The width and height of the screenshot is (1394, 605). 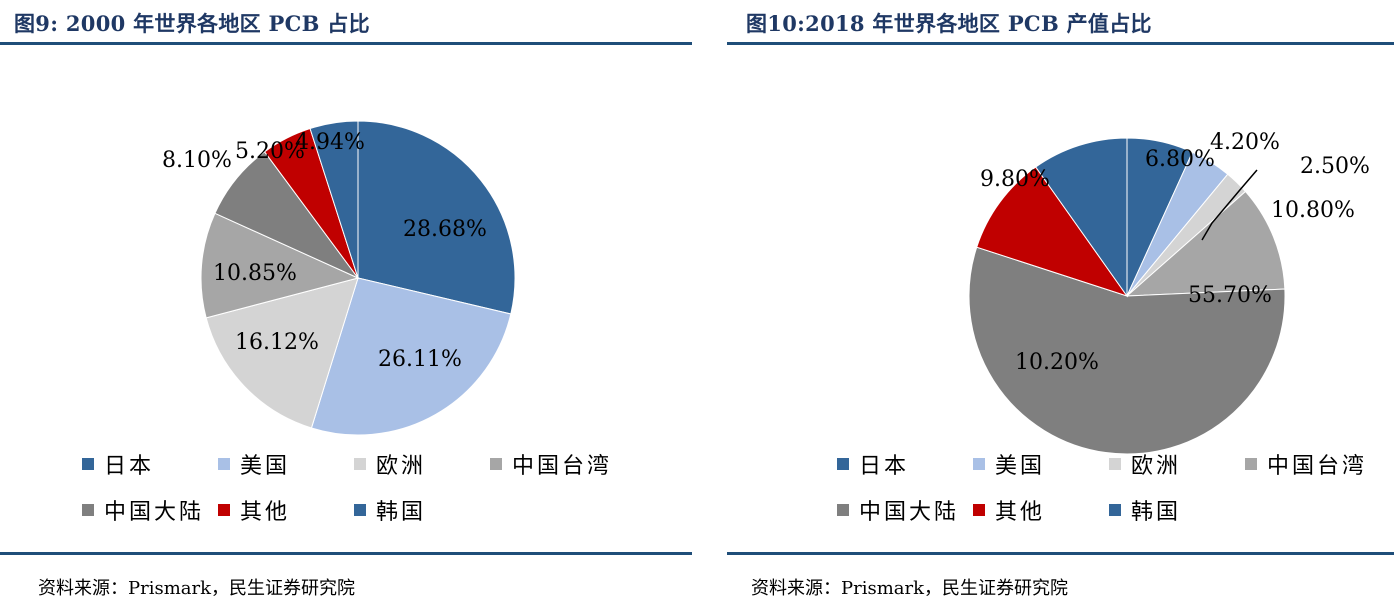 What do you see at coordinates (330, 142) in the screenshot?
I see `data-label: 4.94%` at bounding box center [330, 142].